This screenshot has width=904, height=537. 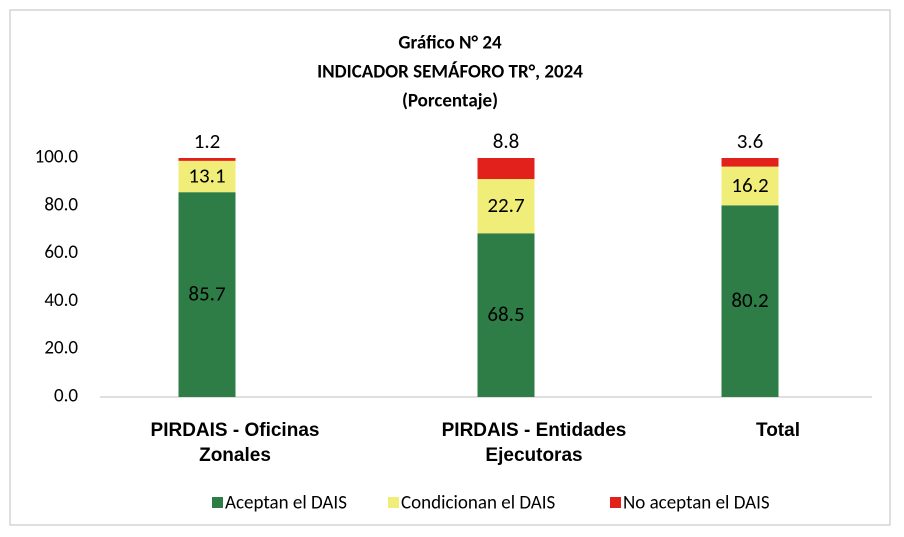 I want to click on legend-label: Condicionan el DAIS, so click(x=478, y=503).